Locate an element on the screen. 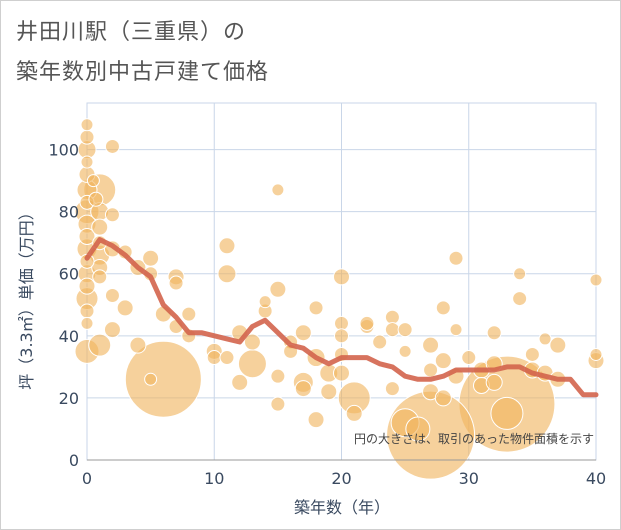 The image size is (621, 530). y-tick-label: 0 is located at coordinates (74, 460).